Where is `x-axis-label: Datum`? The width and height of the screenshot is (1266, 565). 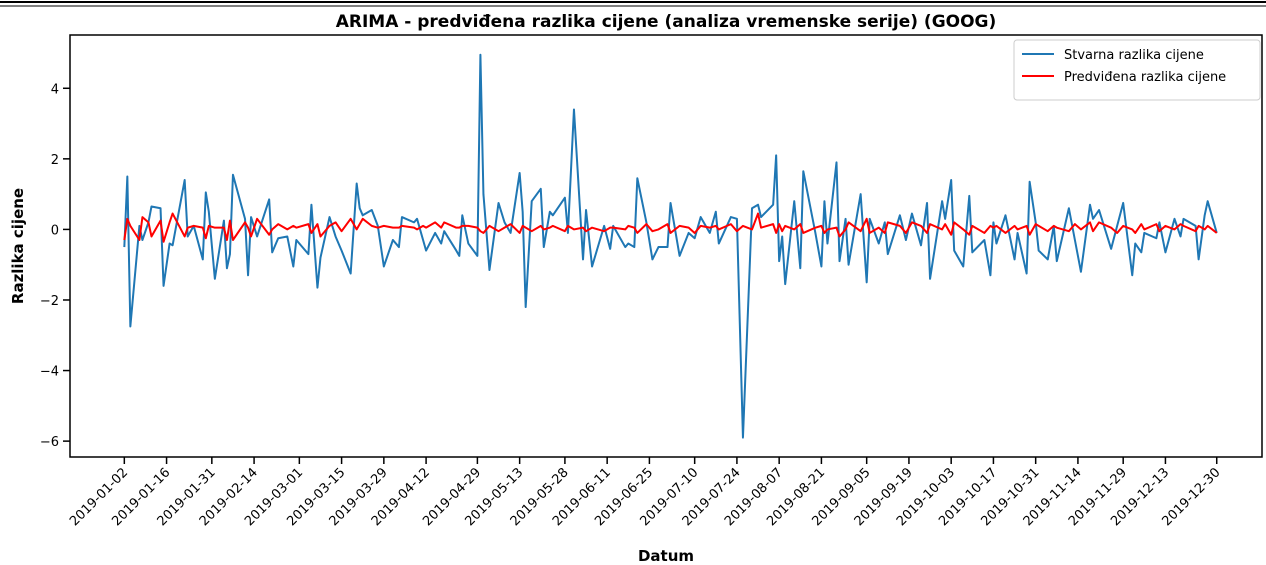 x-axis-label: Datum is located at coordinates (666, 556).